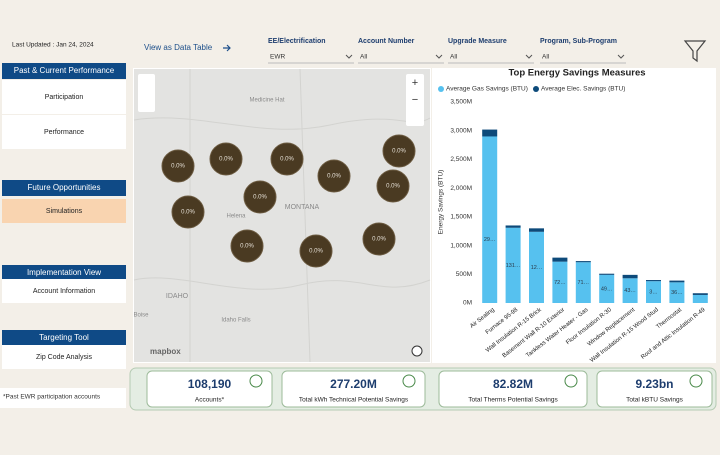 This screenshot has height=455, width=720. Describe the element at coordinates (487, 89) in the screenshot. I see `legend-label: Average Gas Savings (BTU)` at that location.